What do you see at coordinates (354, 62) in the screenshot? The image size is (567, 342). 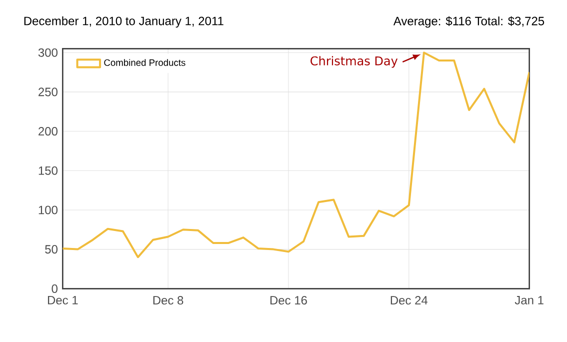 I see `annotation: Christmas Day` at bounding box center [354, 62].